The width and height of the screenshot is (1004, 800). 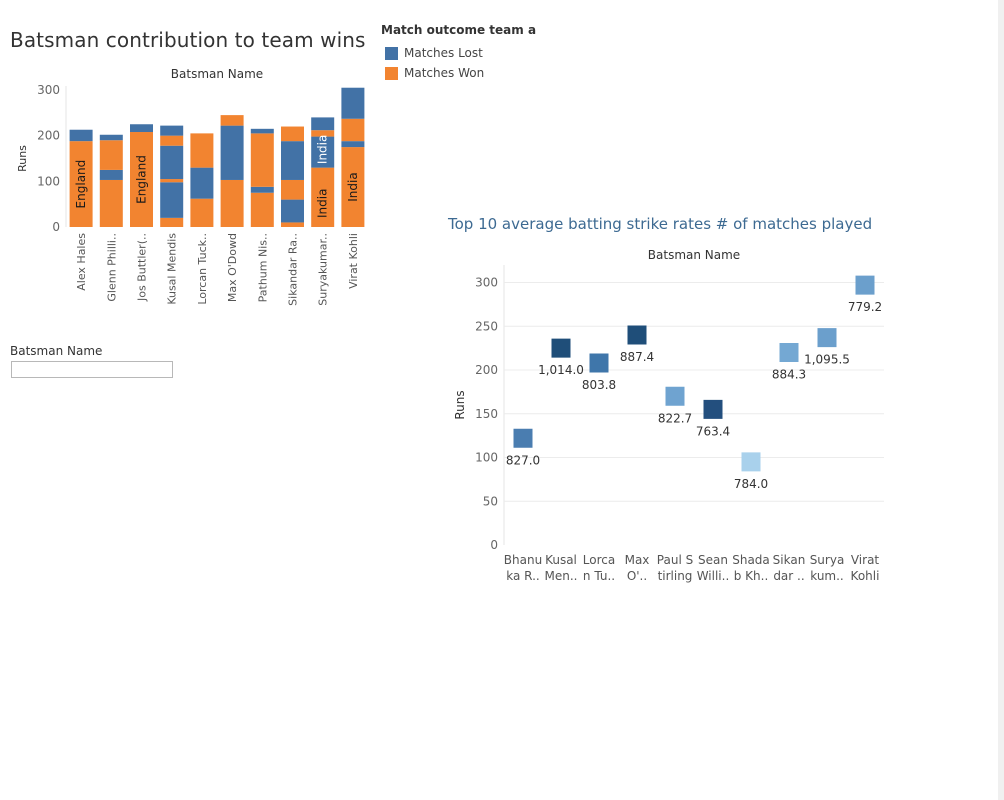 I want to click on legend-item-won: Matches Won, so click(x=460, y=73).